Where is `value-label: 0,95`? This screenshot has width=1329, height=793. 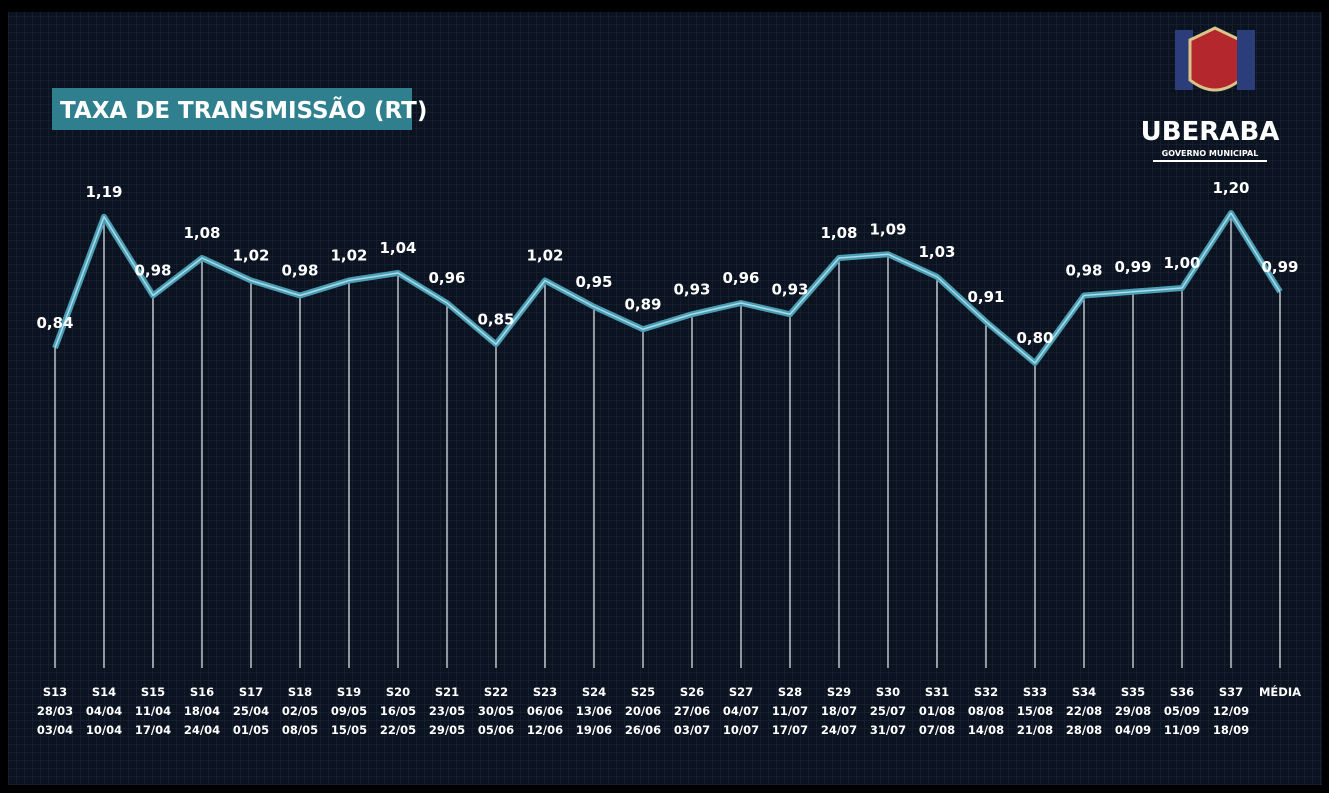 value-label: 0,95 is located at coordinates (593, 282).